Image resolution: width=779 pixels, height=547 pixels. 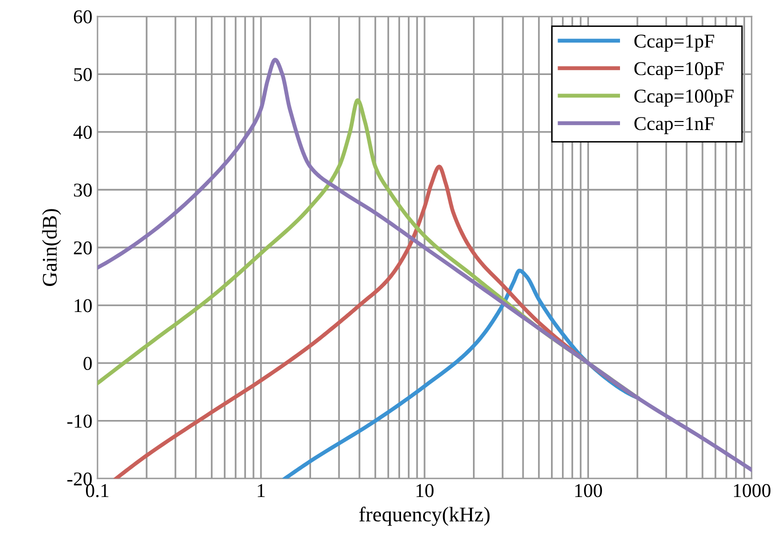 I want to click on x-tick-label: 0.1, so click(x=97, y=491).